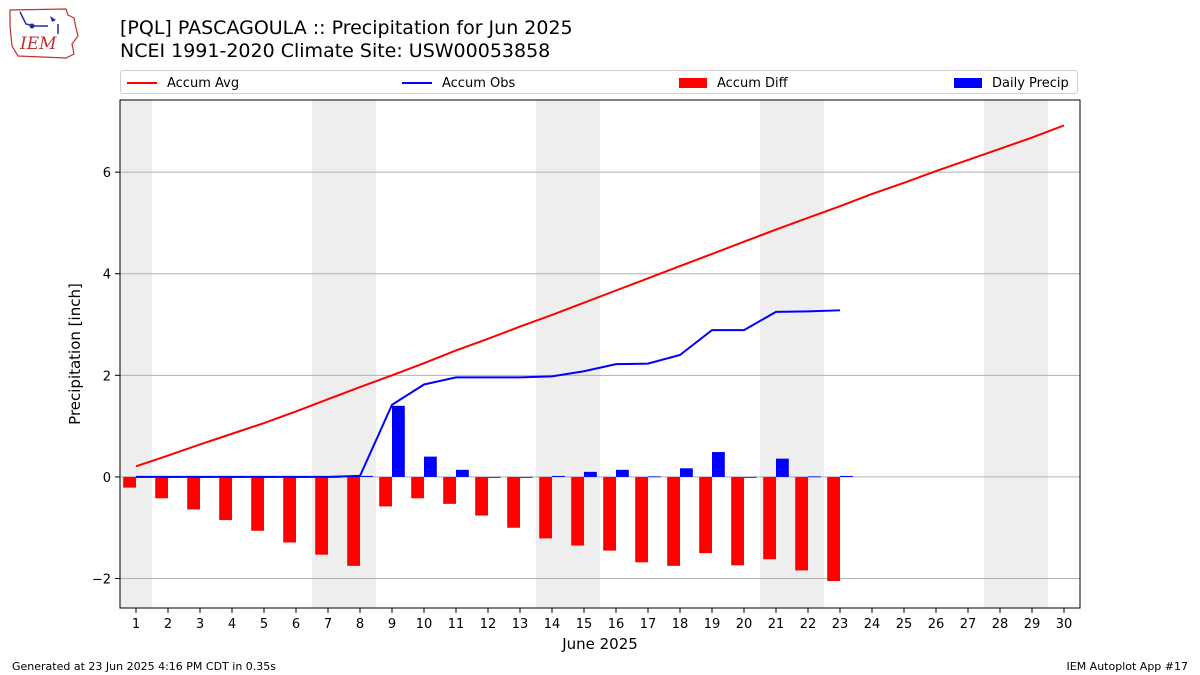 The image size is (1200, 675). Describe the element at coordinates (1127, 666) in the screenshot. I see `footer-app: IEM Autoplot App #17` at that location.